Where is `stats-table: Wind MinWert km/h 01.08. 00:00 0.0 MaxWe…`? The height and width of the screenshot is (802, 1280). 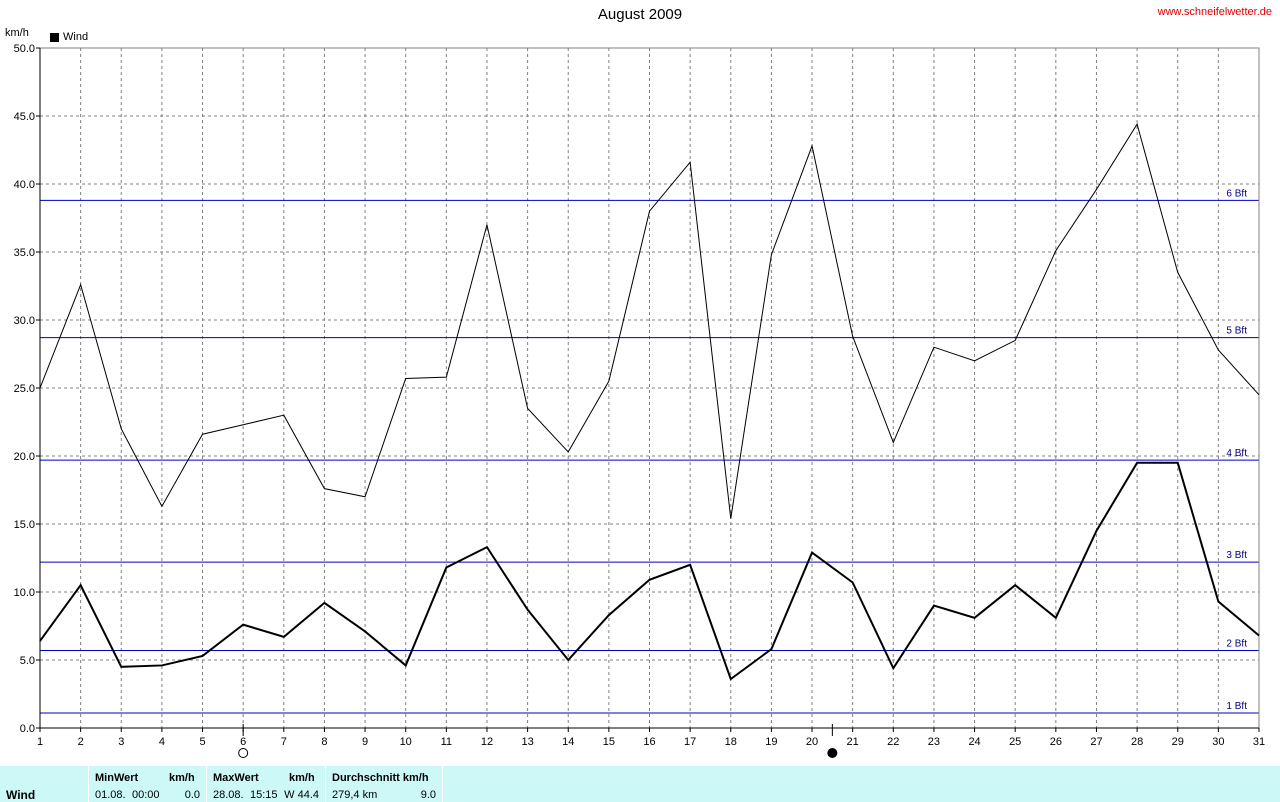
stats-table: Wind MinWert km/h 01.08. 00:00 0.0 MaxWe… is located at coordinates (640, 784).